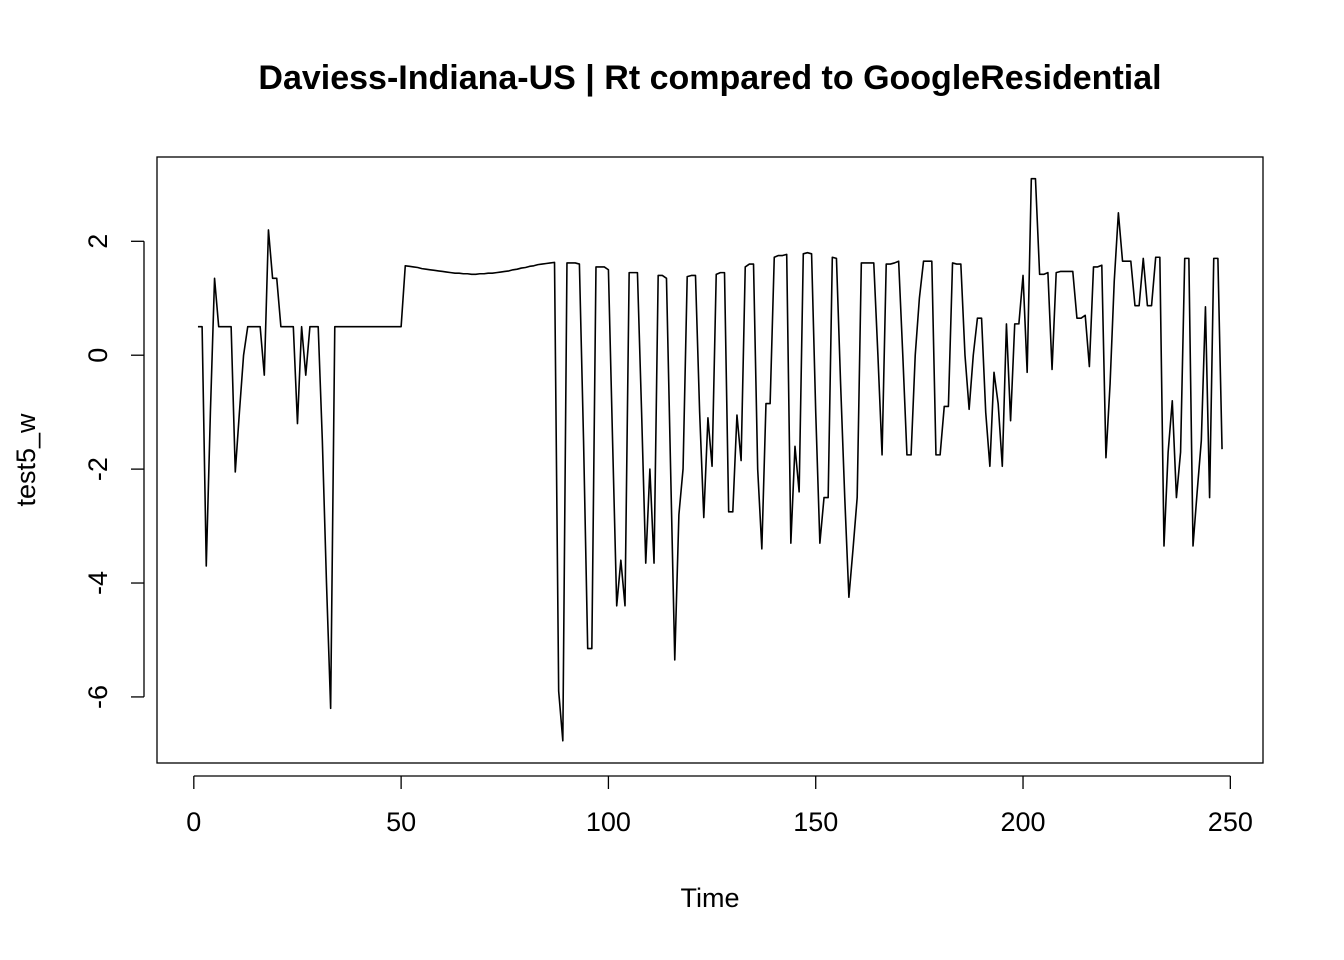 The width and height of the screenshot is (1344, 960). What do you see at coordinates (98, 583) in the screenshot?
I see `y-tick-label: -4` at bounding box center [98, 583].